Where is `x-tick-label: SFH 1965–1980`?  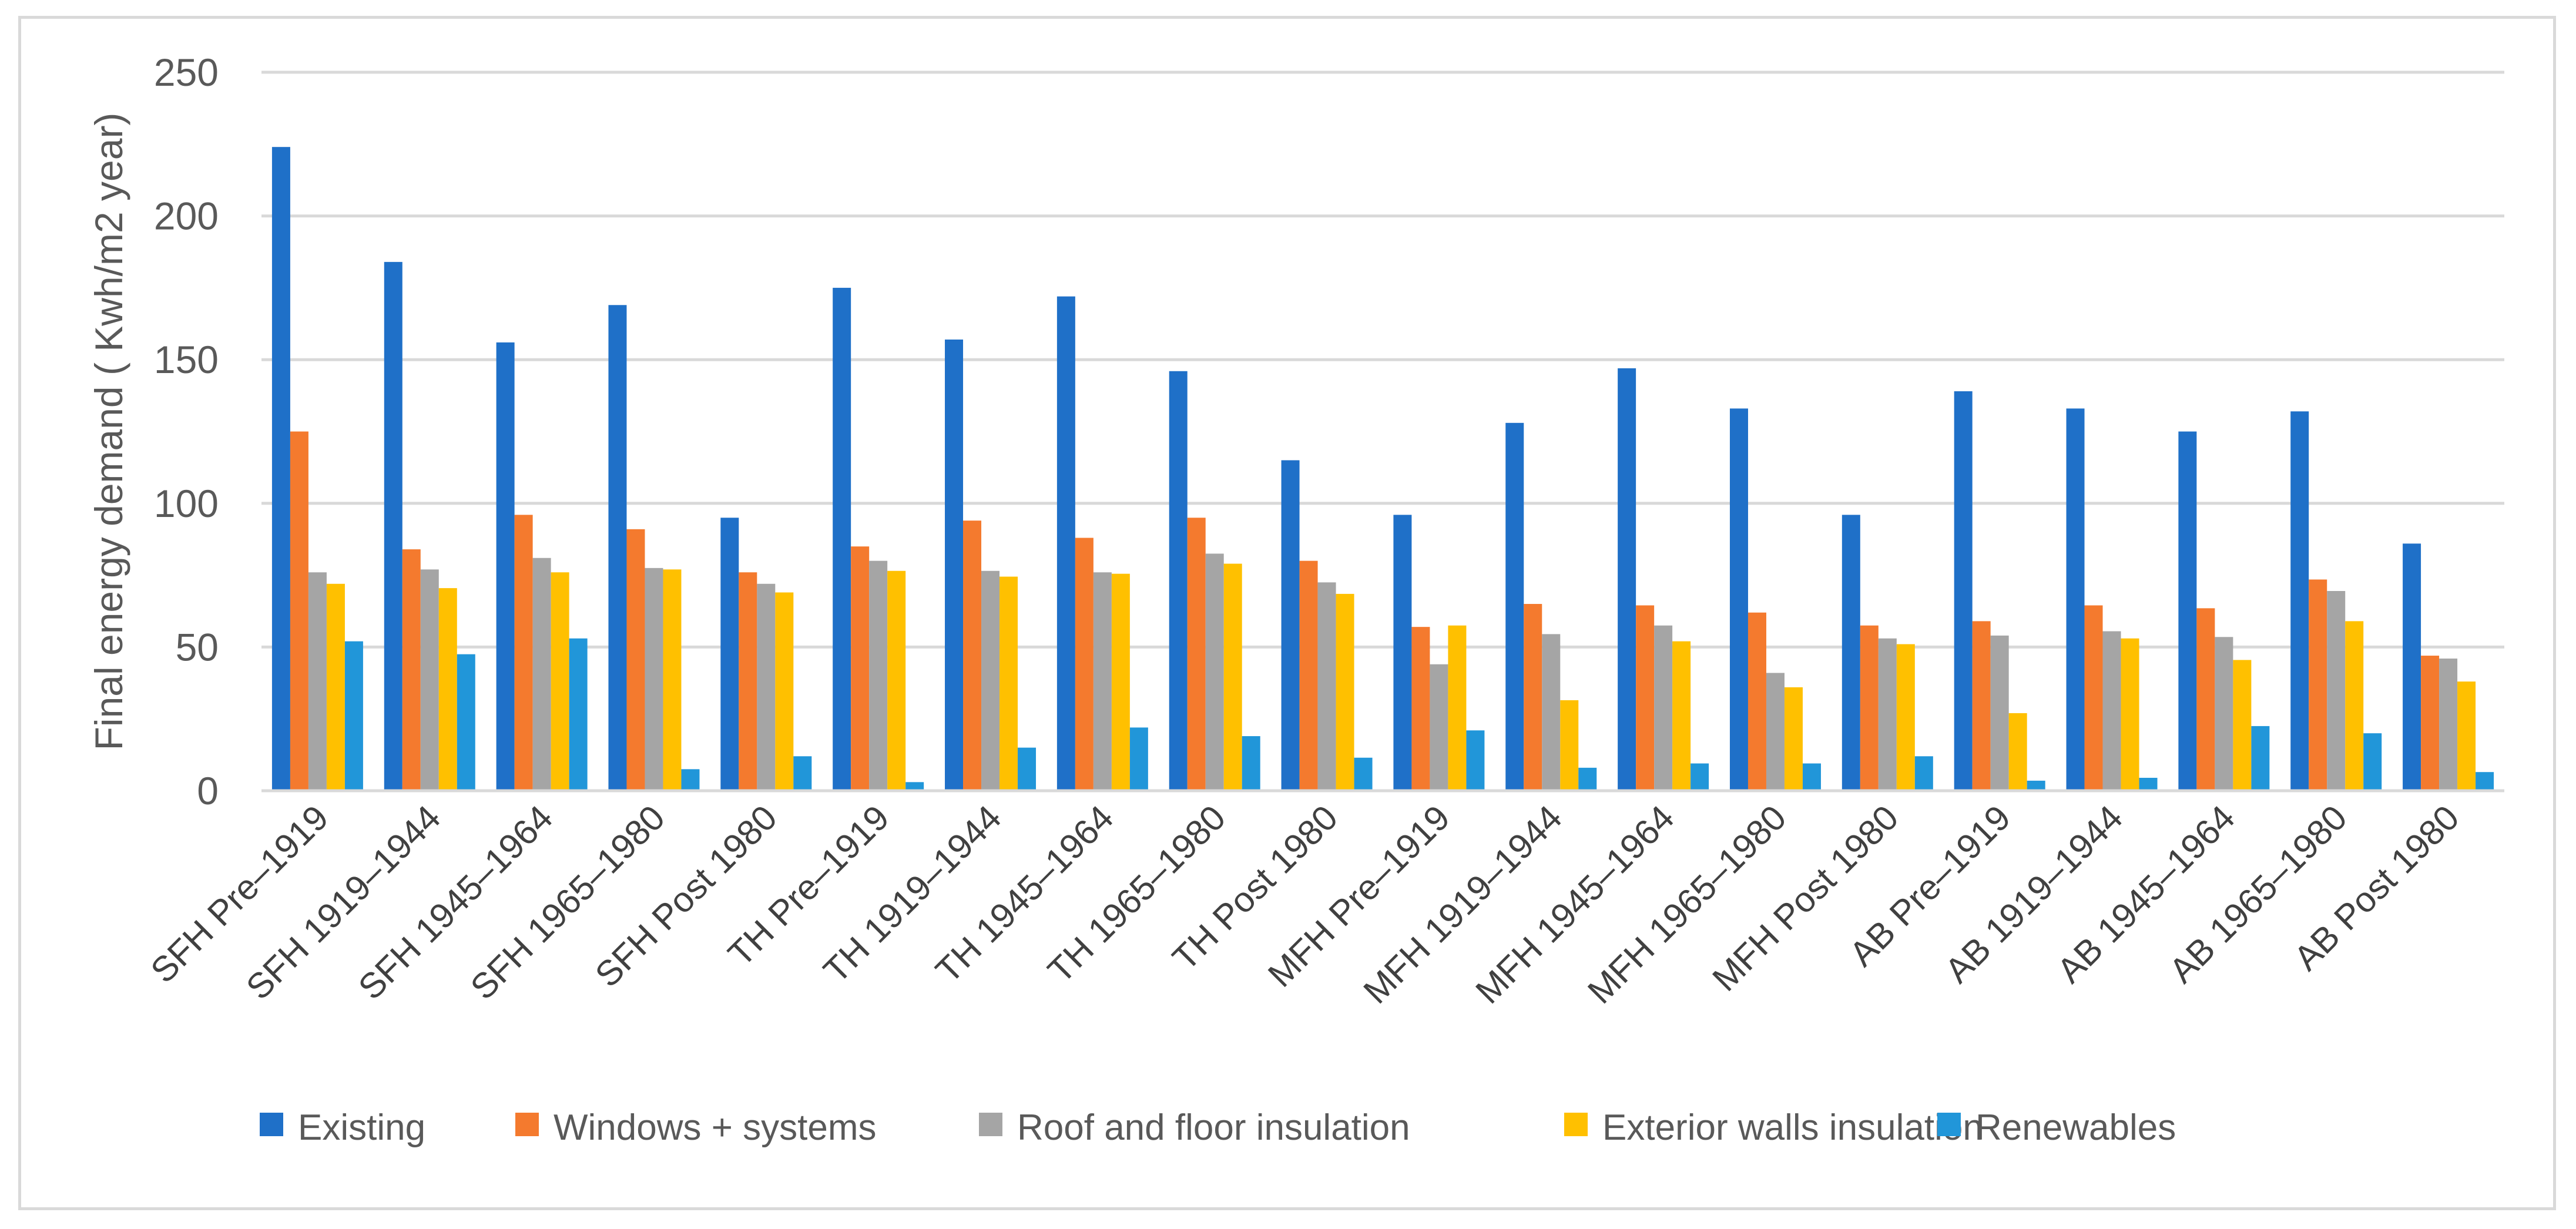
x-tick-label: SFH 1965–1980 is located at coordinates (567, 903).